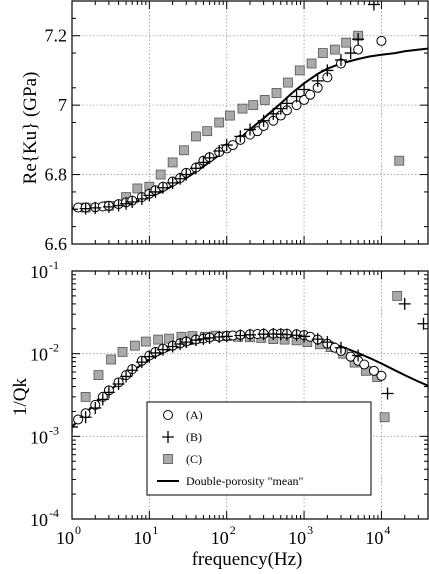 The width and height of the screenshot is (429, 574). I want to click on y-tick-exponent: -1, so click(54, 265).